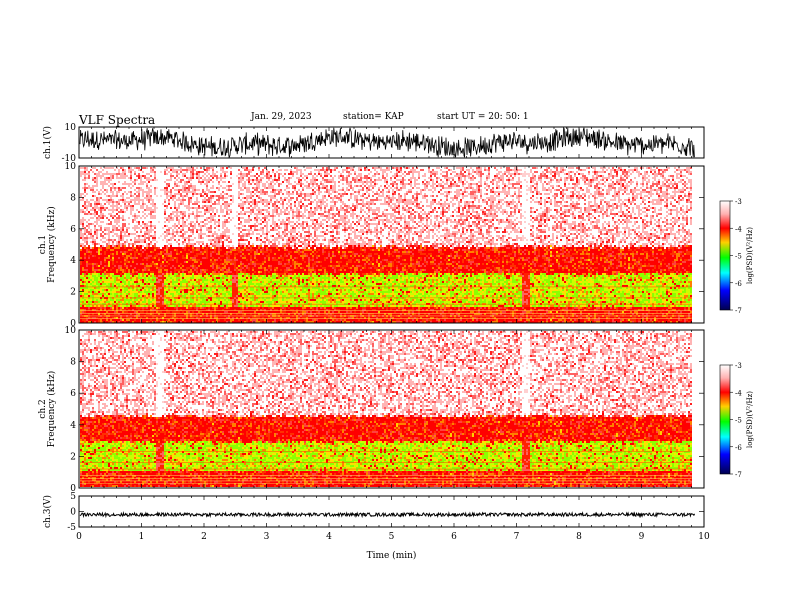 This screenshot has height=612, width=792. What do you see at coordinates (387, 514) in the screenshot?
I see `ch3-waveform-trace` at bounding box center [387, 514].